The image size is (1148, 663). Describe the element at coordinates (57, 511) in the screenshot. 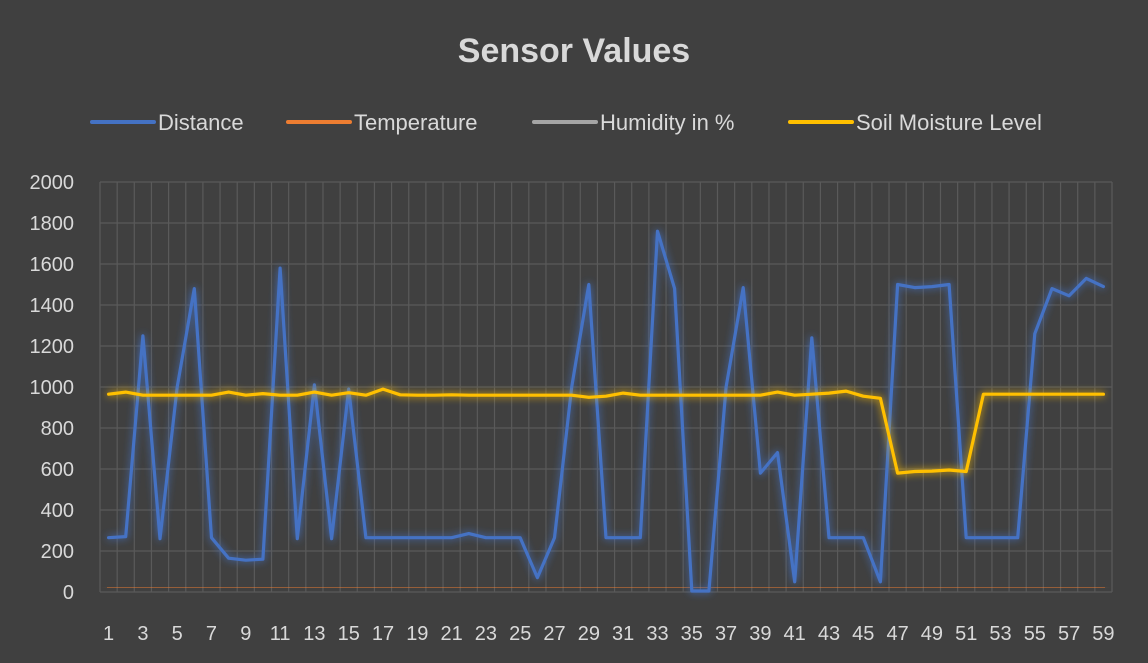

I see `y-tick-label: 400` at that location.